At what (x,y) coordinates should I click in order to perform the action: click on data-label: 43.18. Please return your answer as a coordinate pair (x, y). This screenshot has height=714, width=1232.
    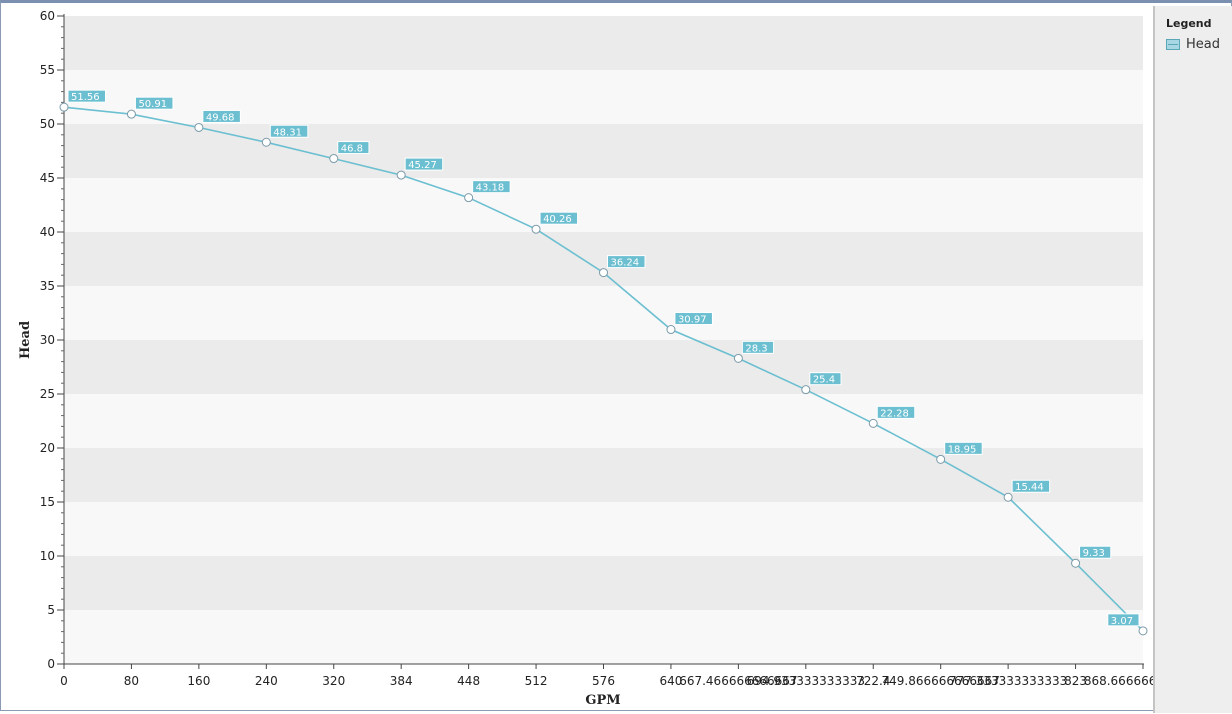
    Looking at the image, I should click on (490, 188).